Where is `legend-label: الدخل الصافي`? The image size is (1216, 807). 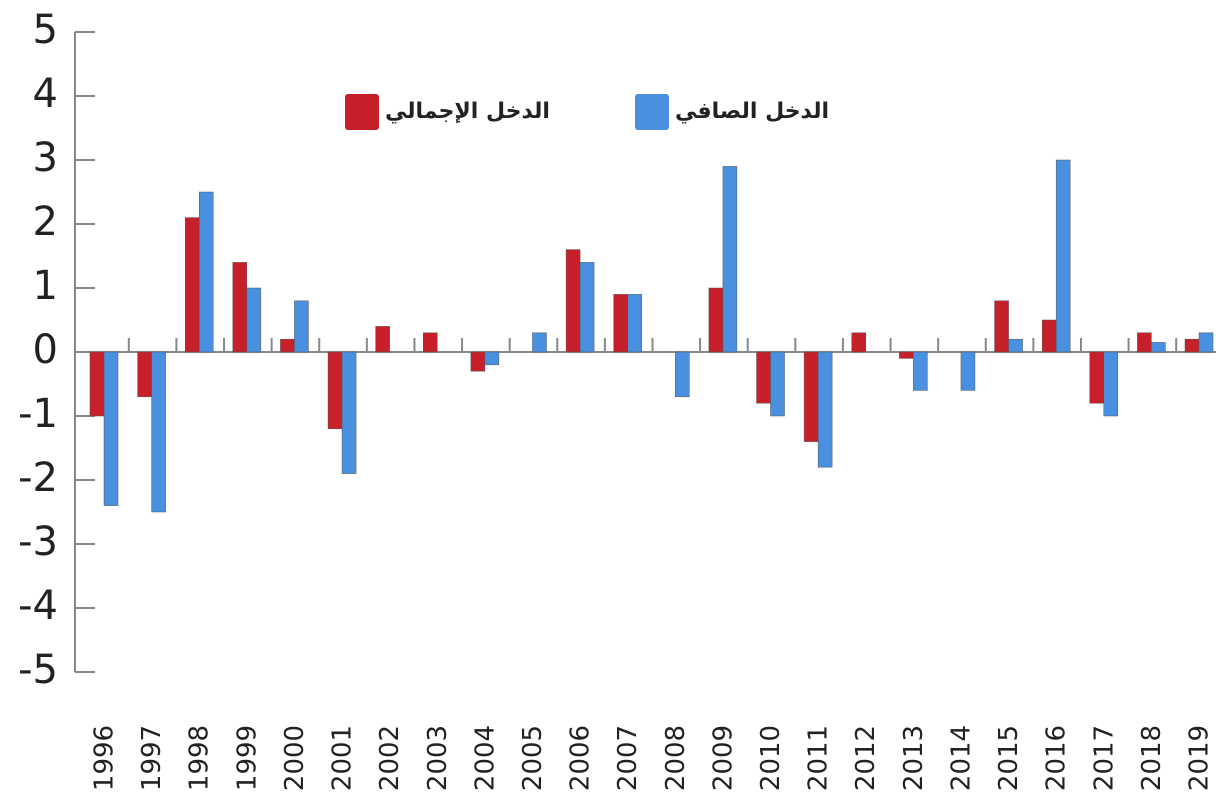
legend-label: الدخل الصافي is located at coordinates (752, 111).